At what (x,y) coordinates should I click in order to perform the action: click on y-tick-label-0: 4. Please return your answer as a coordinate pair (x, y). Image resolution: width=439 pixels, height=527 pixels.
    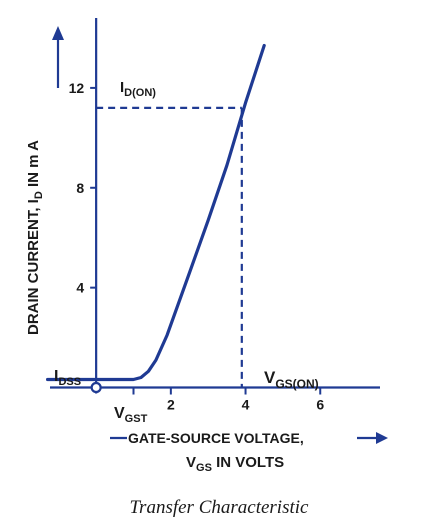
    Looking at the image, I should click on (80, 288).